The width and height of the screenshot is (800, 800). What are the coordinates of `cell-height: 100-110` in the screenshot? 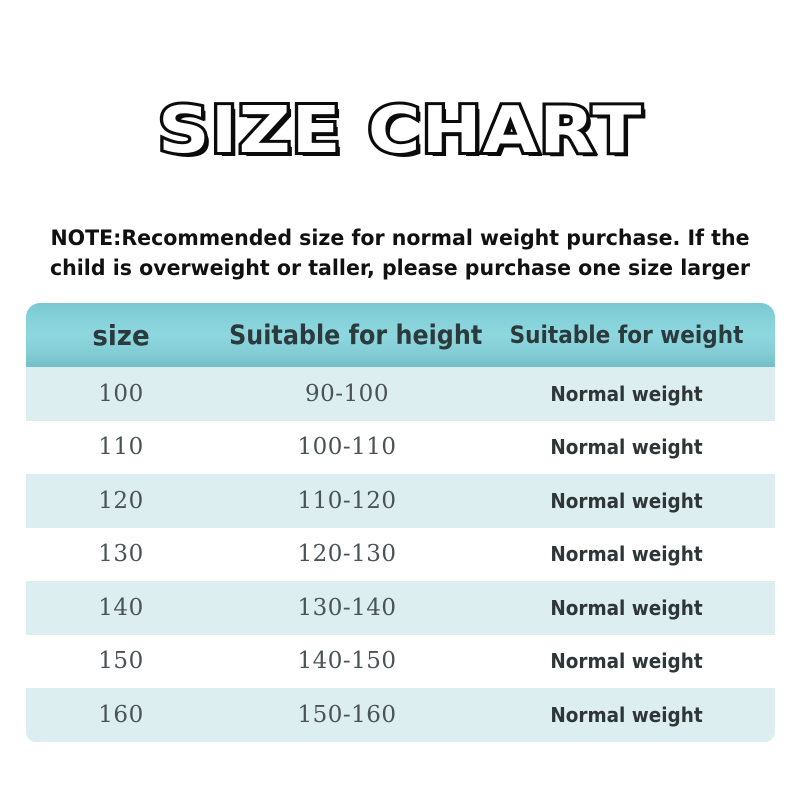 It's located at (347, 447).